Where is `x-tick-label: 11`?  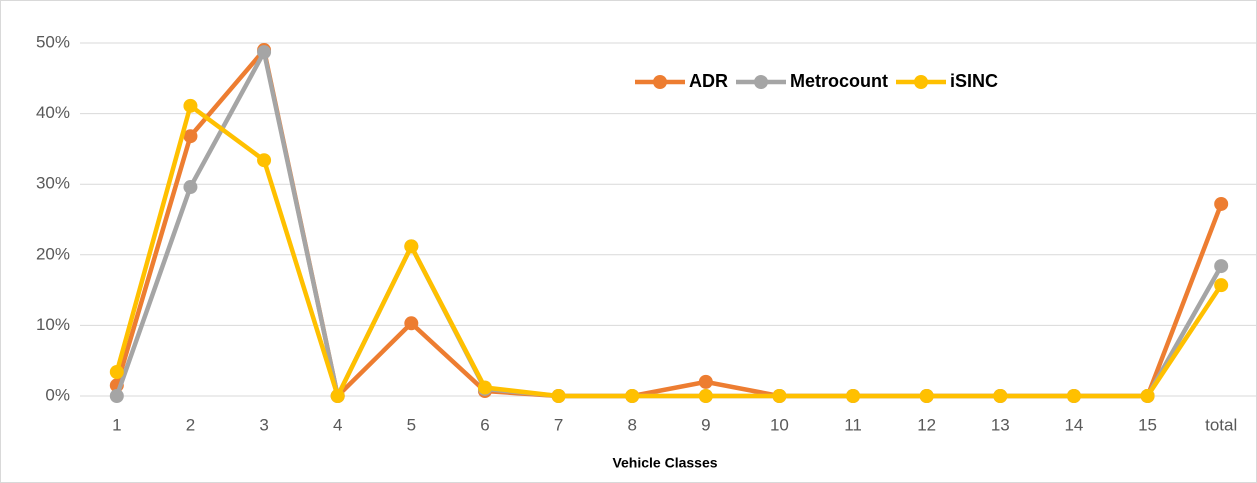 x-tick-label: 11 is located at coordinates (853, 424).